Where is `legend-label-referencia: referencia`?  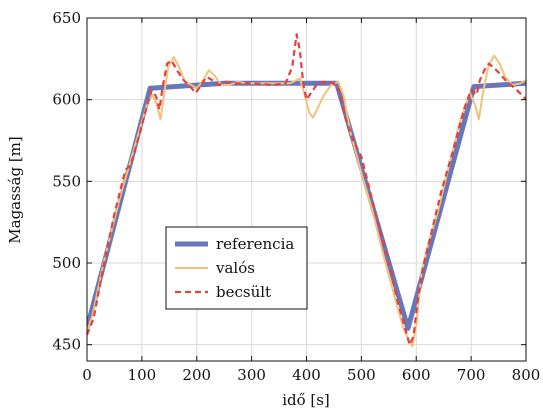 legend-label-referencia: referencia is located at coordinates (255, 244).